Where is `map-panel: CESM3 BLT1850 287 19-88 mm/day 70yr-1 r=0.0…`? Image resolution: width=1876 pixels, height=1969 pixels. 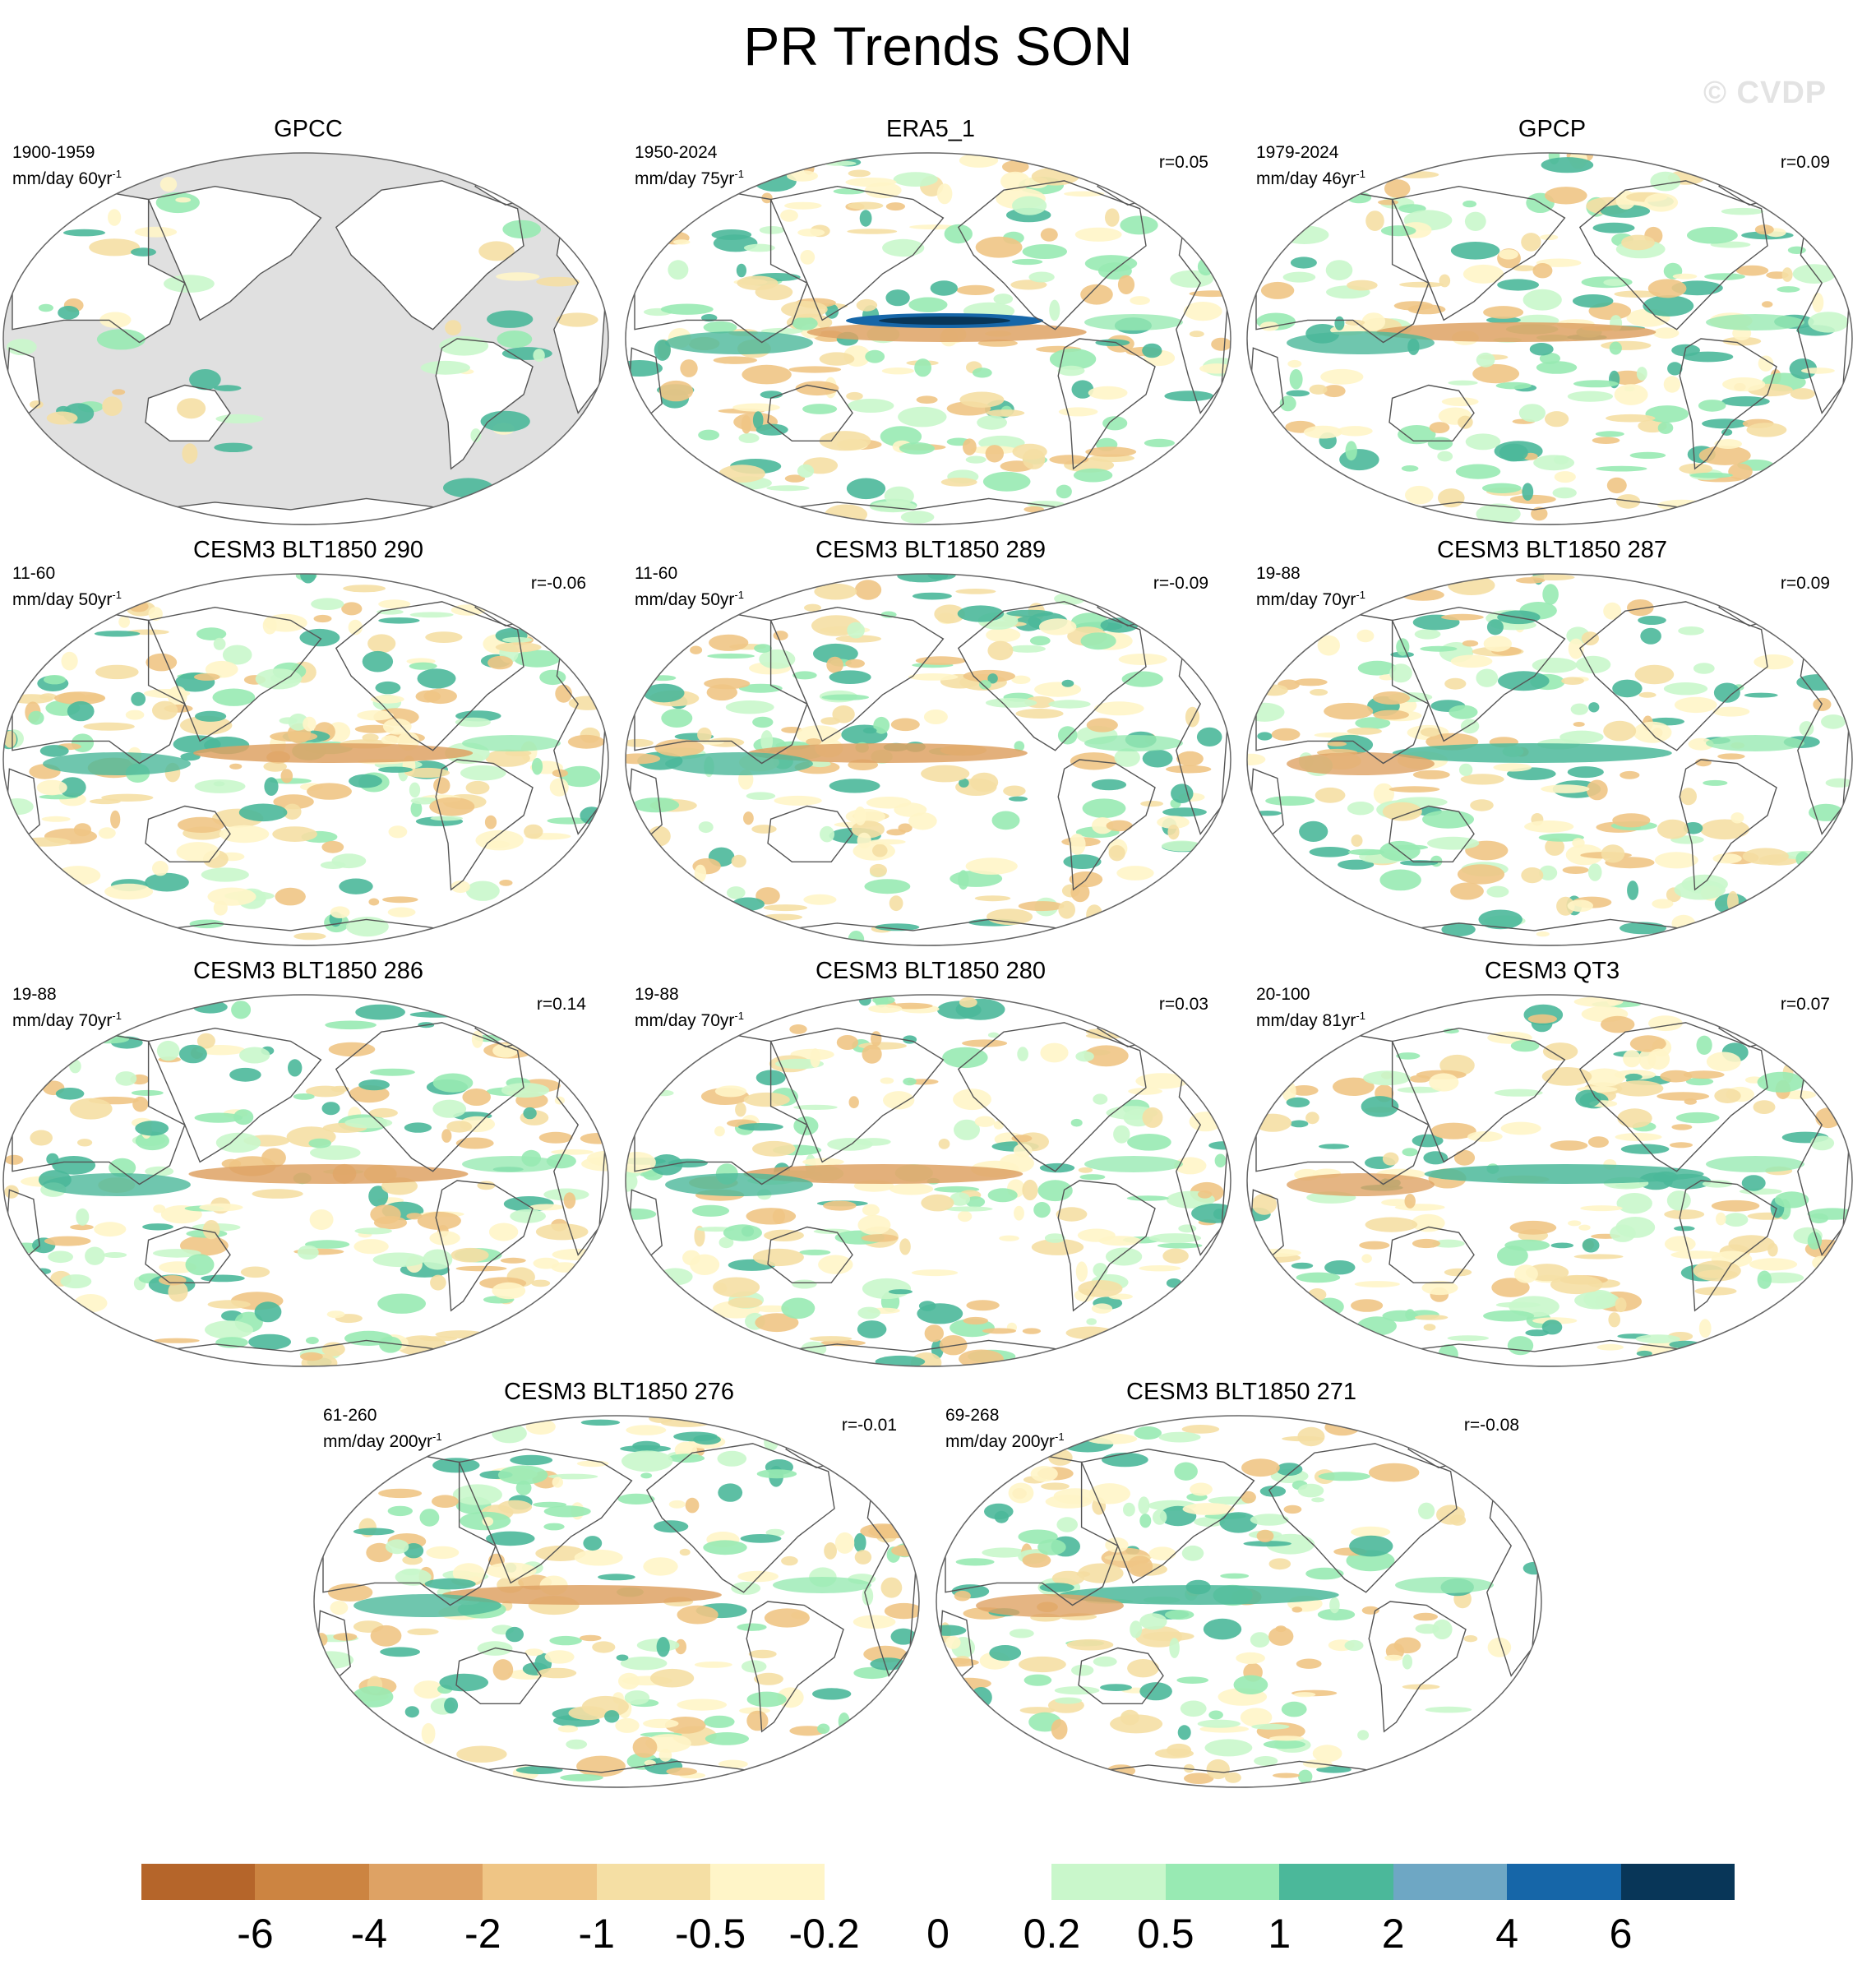 map-panel: CESM3 BLT1850 287 19-88 mm/day 70yr-1 r=0.0… is located at coordinates (1552, 746).